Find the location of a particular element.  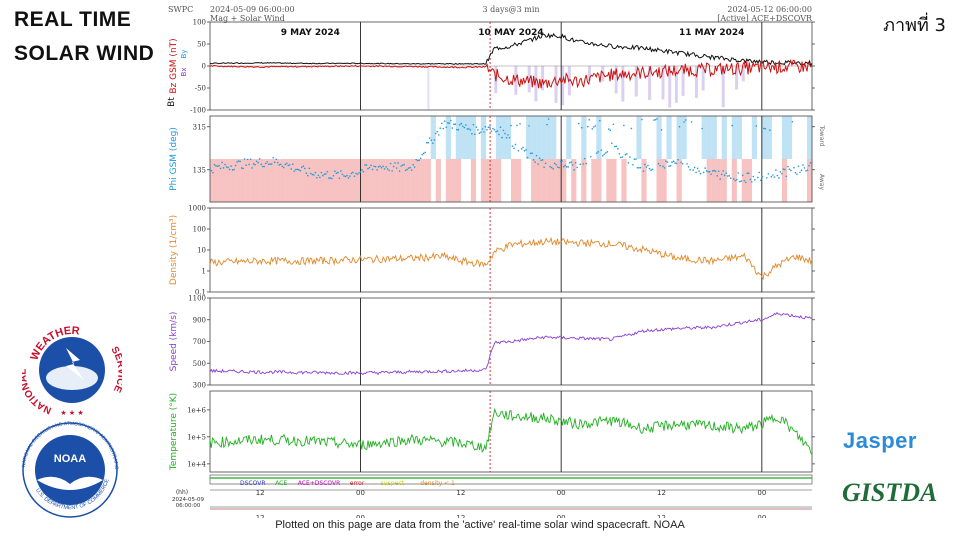

mag-ytick-label: -100 is located at coordinates (198, 111).